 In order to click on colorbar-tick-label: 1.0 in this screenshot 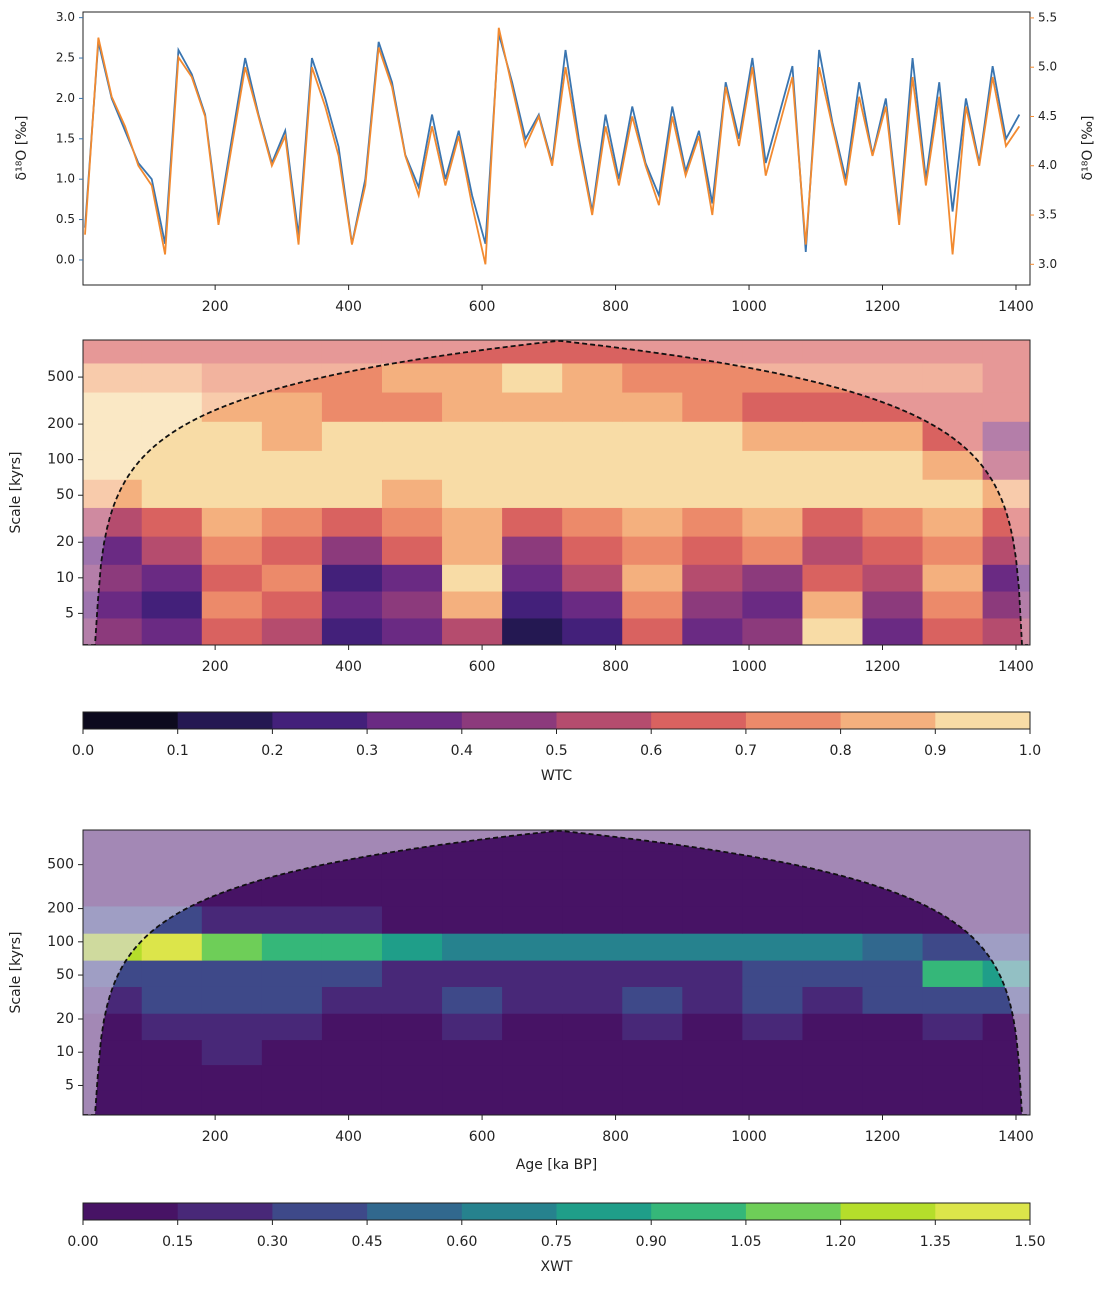, I will do `click(1030, 751)`.